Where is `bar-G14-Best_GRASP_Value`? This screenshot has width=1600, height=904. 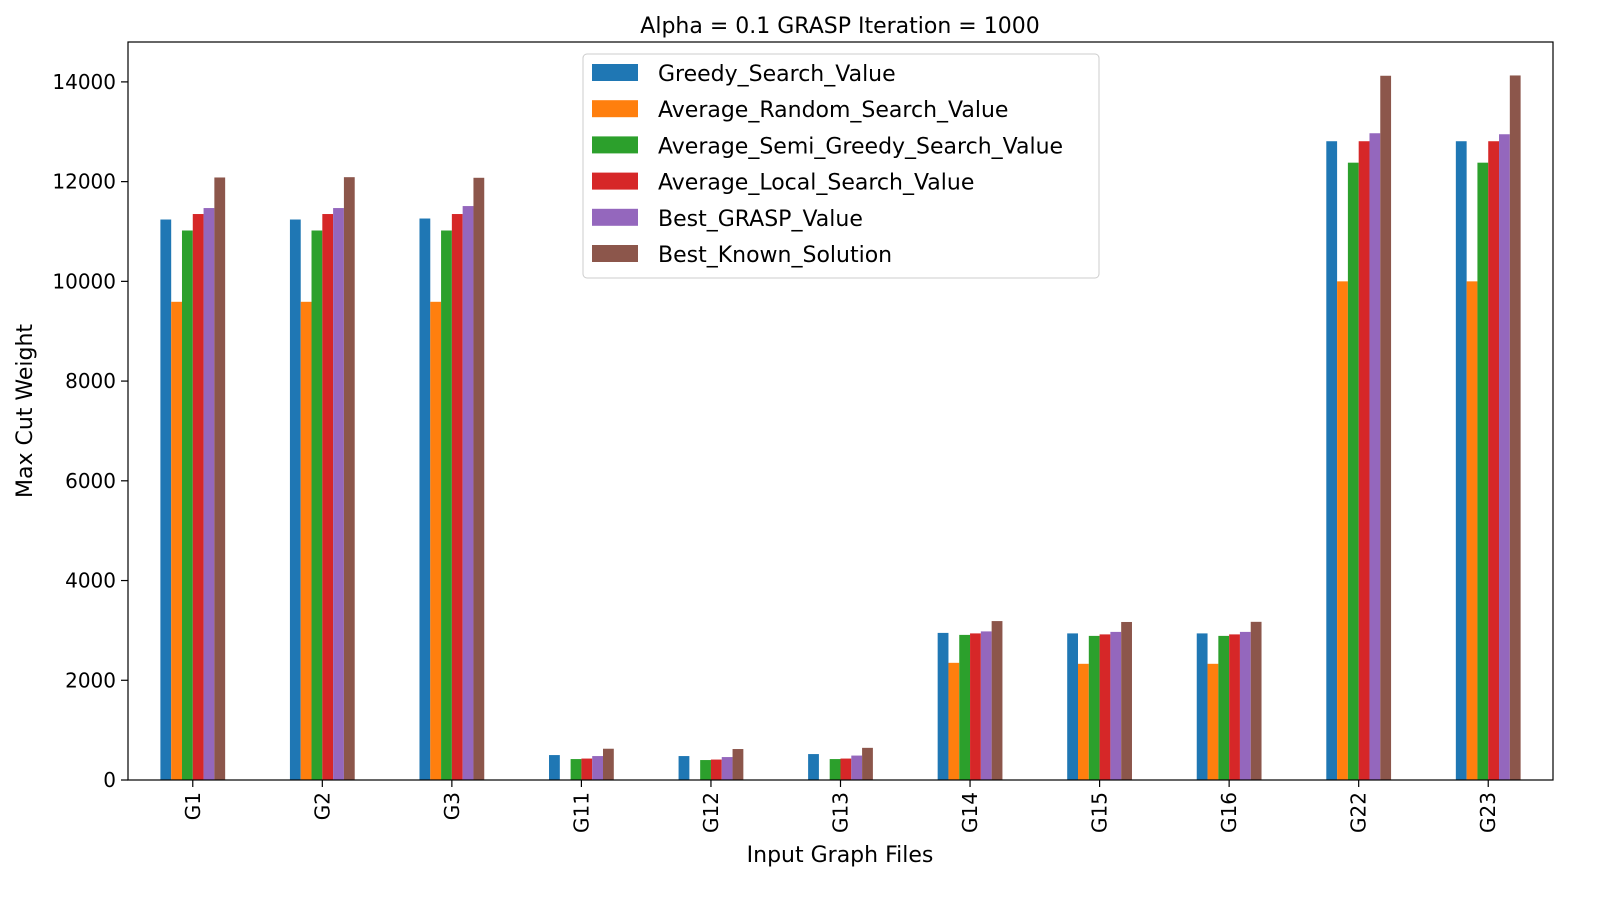 bar-G14-Best_GRASP_Value is located at coordinates (986, 705).